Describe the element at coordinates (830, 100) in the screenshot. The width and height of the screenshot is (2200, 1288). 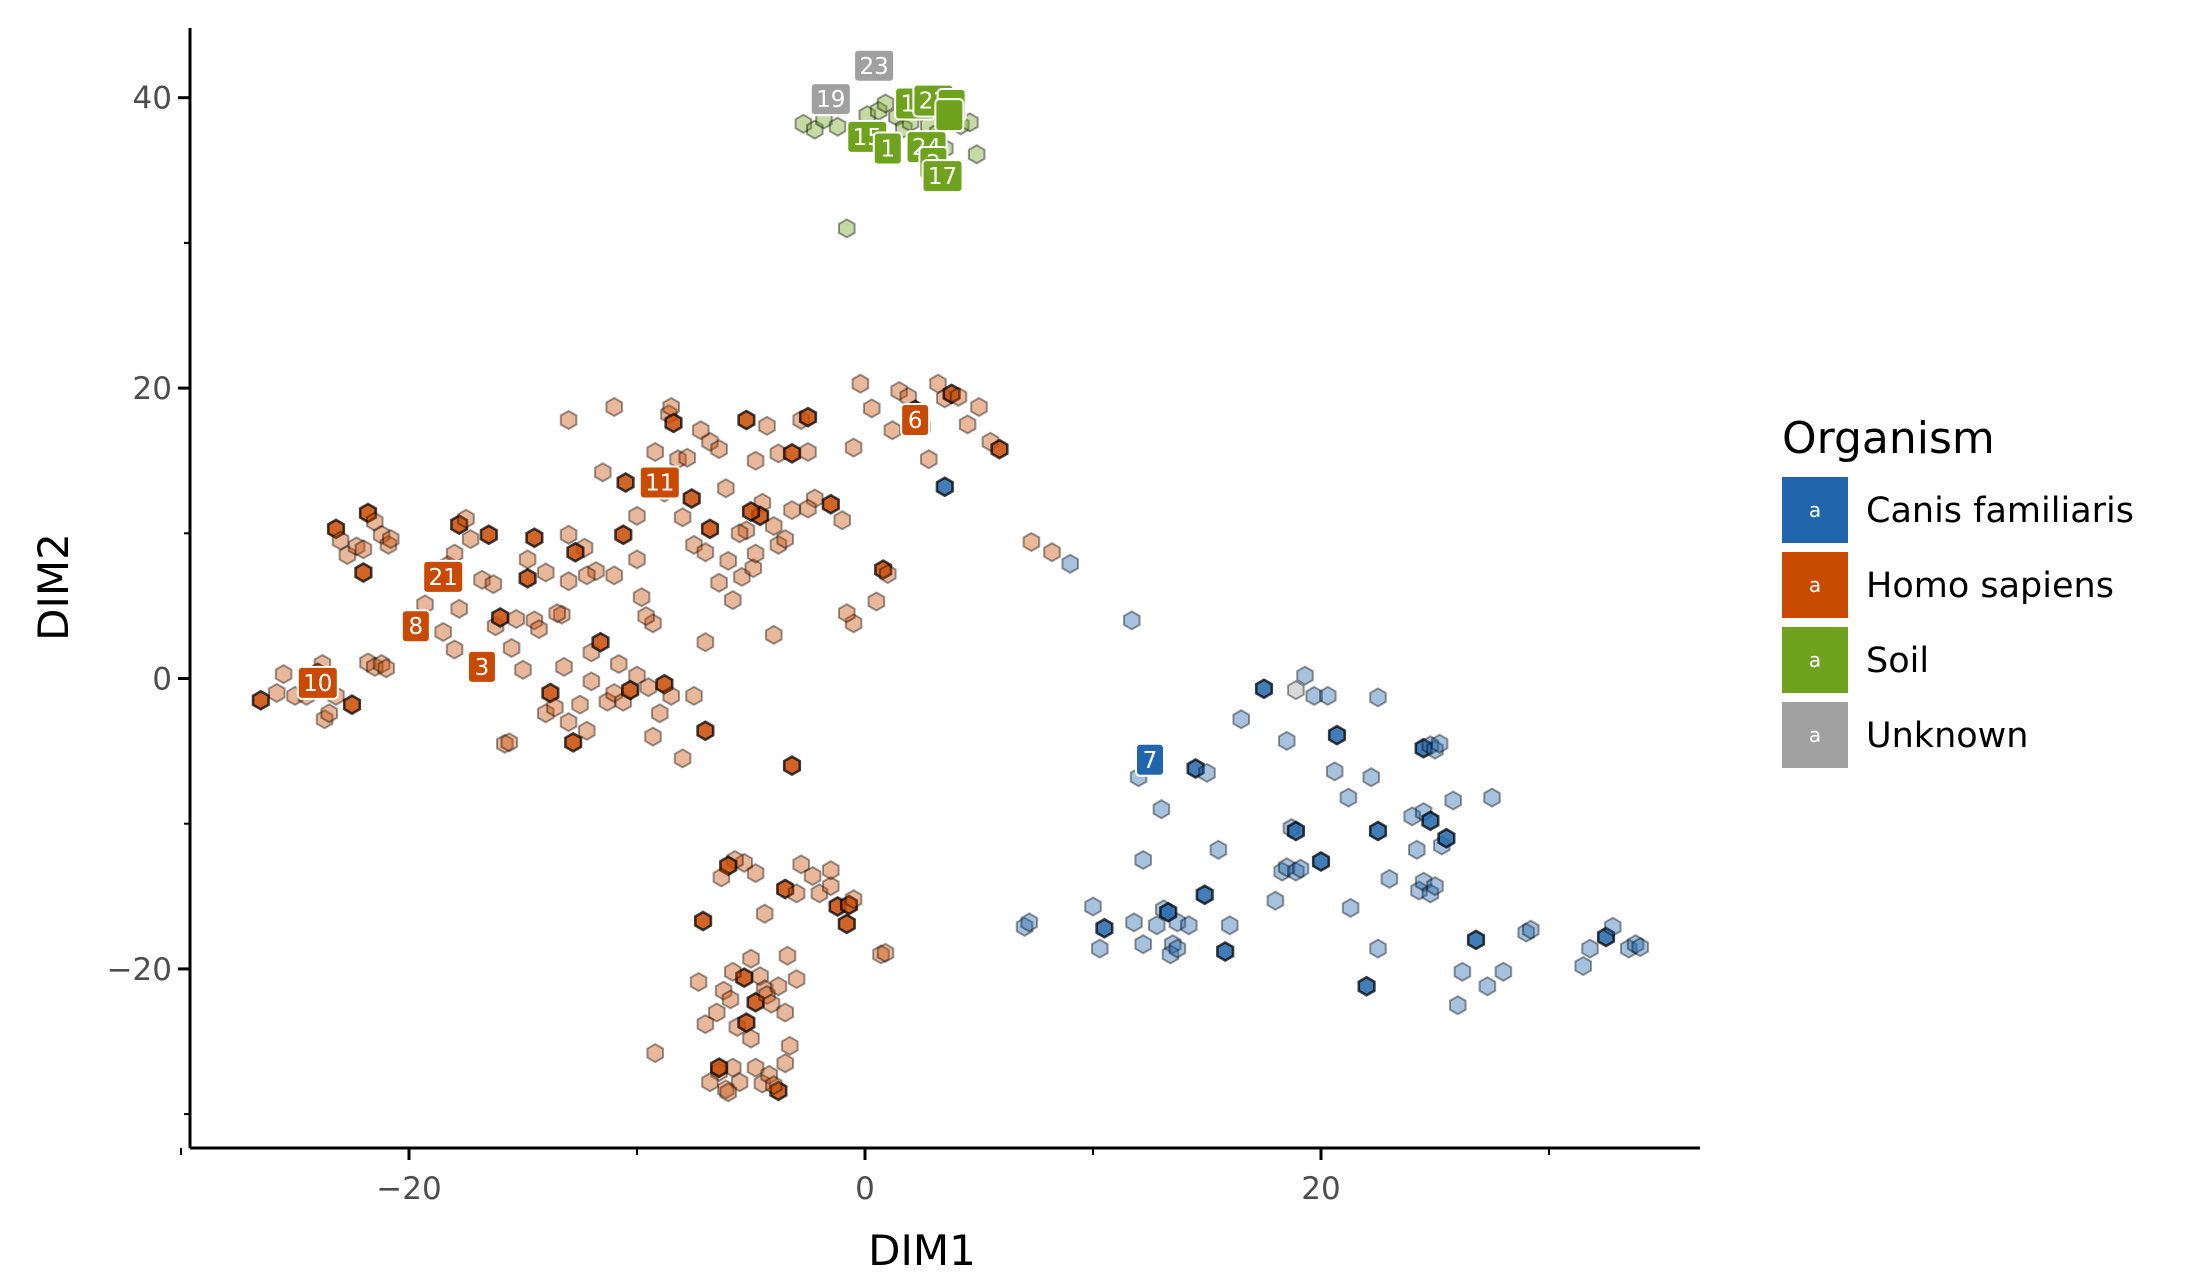
I see `point-label-text: 19` at that location.